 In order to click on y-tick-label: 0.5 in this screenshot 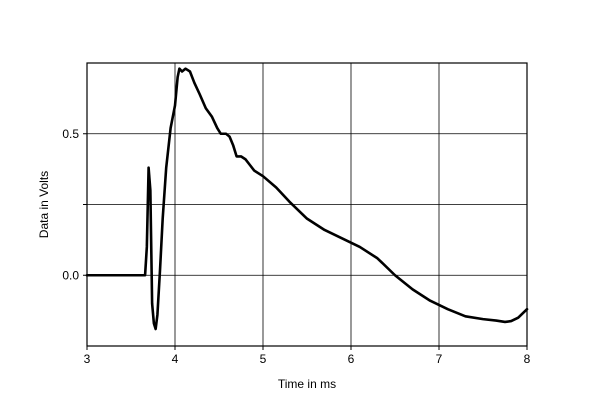, I will do `click(70, 134)`.